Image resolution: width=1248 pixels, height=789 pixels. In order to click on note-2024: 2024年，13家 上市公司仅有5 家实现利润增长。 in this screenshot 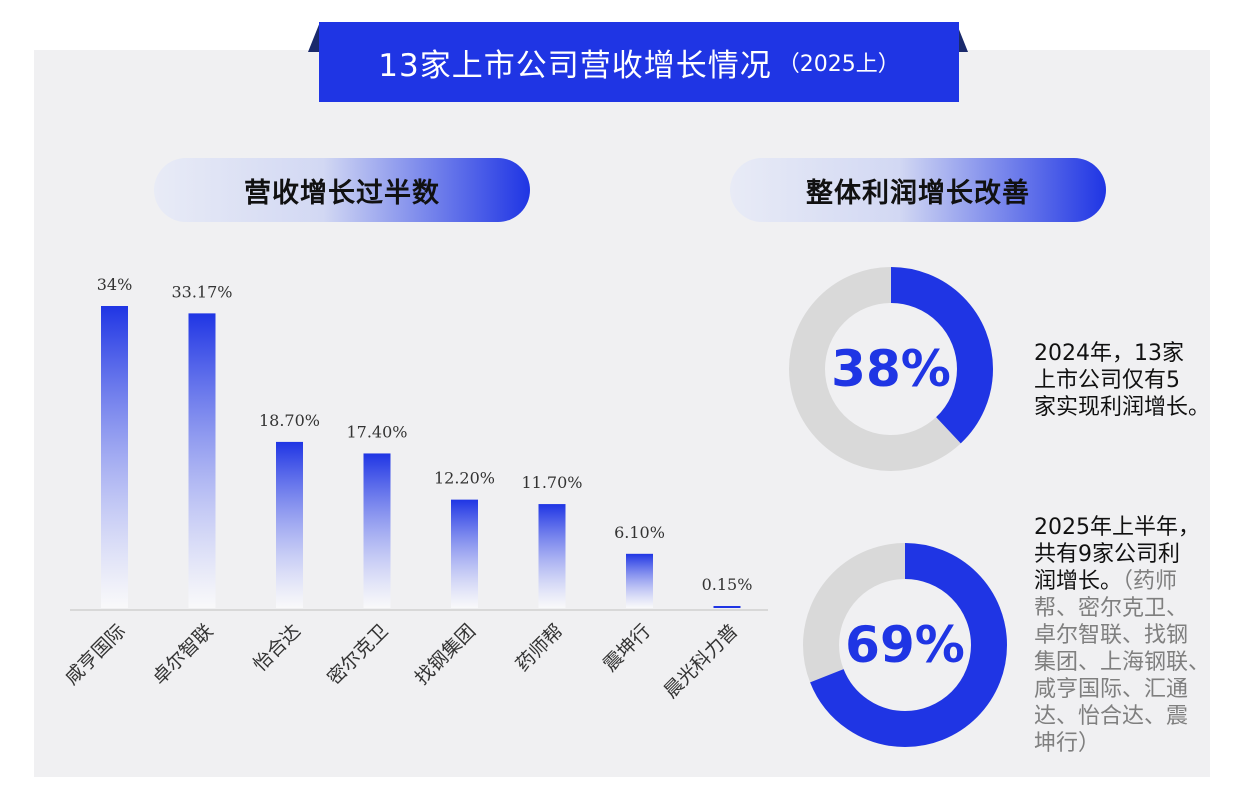, I will do `click(1122, 380)`.